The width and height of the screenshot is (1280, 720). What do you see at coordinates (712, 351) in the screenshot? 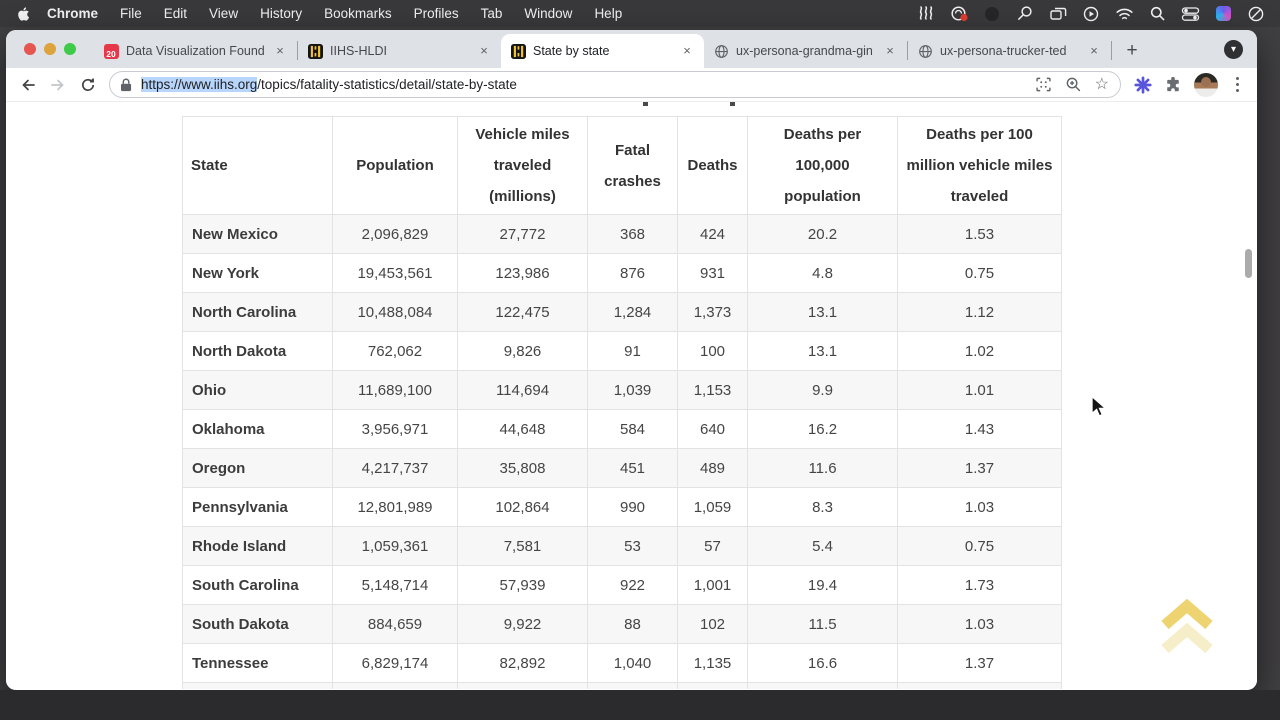
I see `table-cell: 100` at bounding box center [712, 351].